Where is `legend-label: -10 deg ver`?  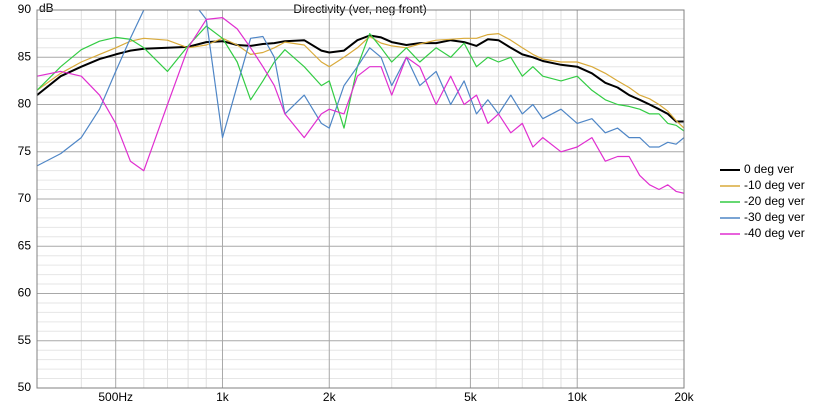 legend-label: -10 deg ver is located at coordinates (774, 185).